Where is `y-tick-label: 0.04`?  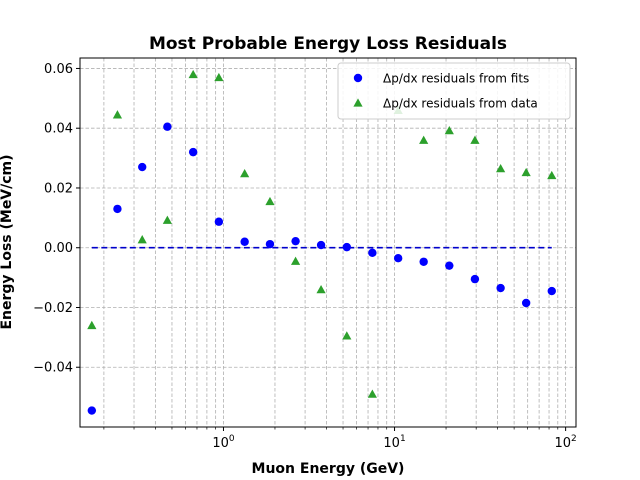 y-tick-label: 0.04 is located at coordinates (58, 129).